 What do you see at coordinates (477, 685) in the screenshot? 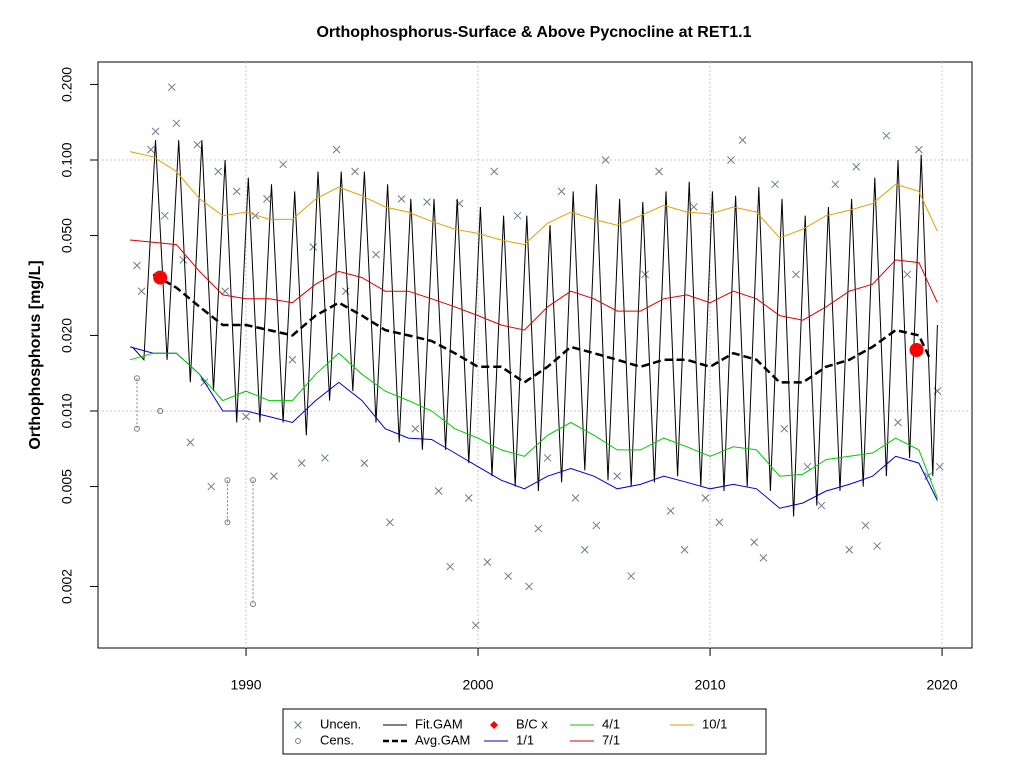
I see `x-tick-label: 2000` at bounding box center [477, 685].